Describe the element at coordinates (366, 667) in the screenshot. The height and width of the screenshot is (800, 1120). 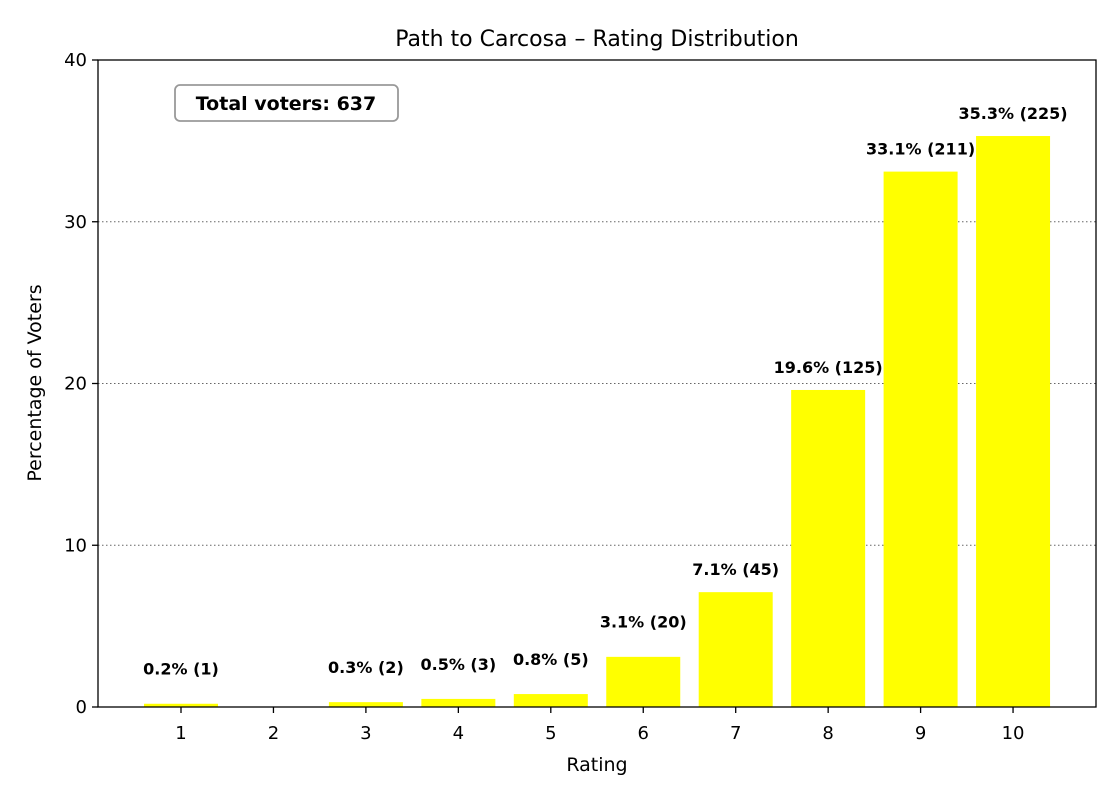
I see `data-label: 0.3% (2)` at that location.